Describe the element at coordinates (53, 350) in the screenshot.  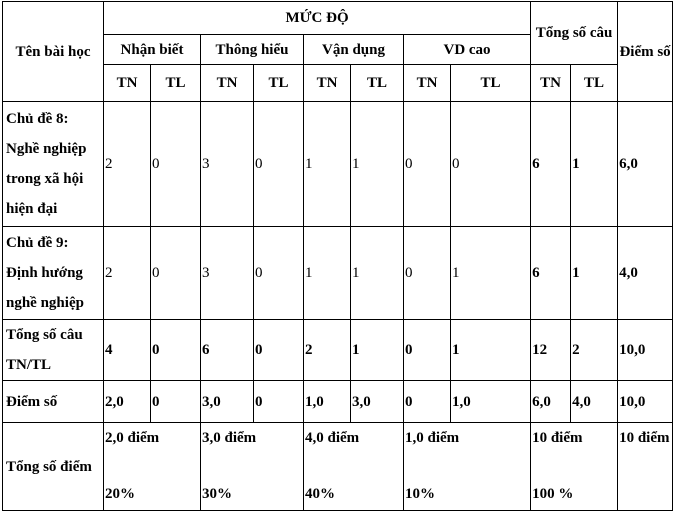
I see `row-label: Tổng số câu TN/TL` at that location.